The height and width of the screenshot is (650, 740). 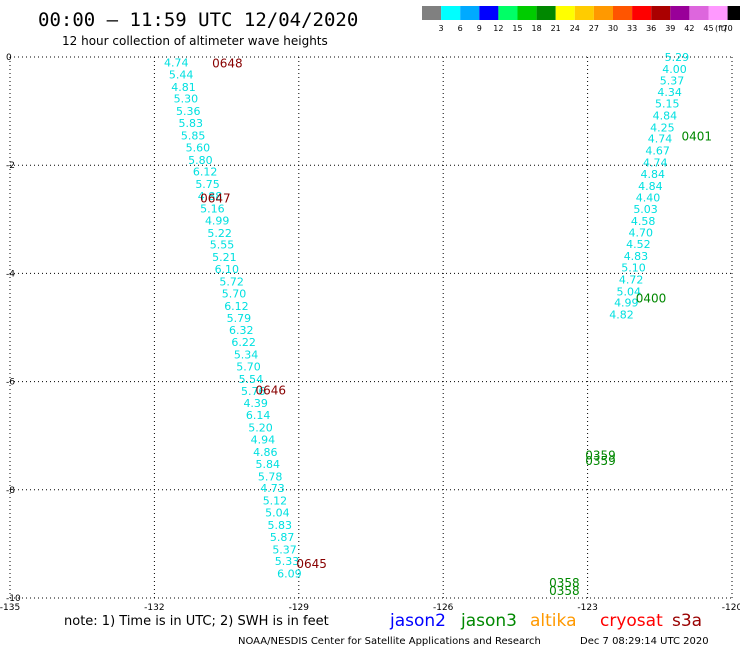 I want to click on swh-value-label: 4.40, so click(x=648, y=198).